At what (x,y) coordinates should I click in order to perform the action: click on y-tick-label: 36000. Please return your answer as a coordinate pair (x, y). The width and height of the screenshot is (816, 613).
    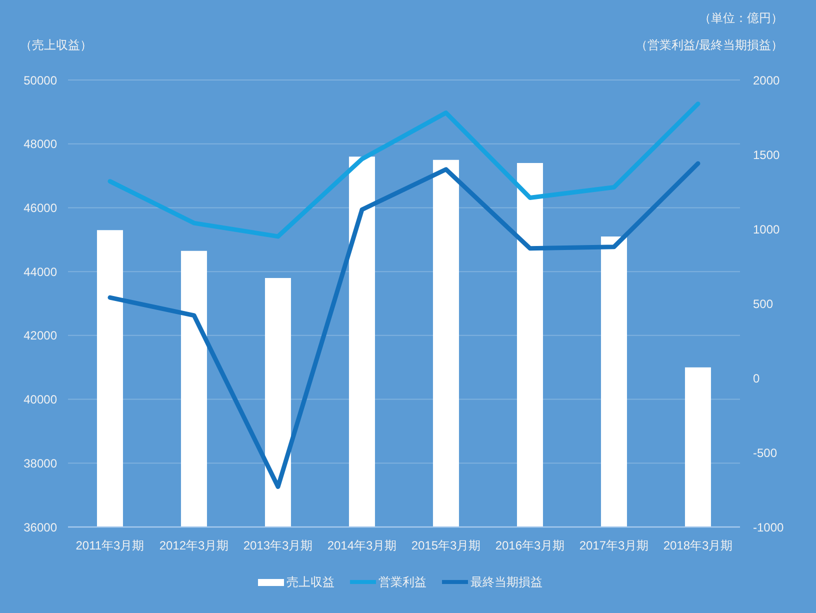
    Looking at the image, I should click on (41, 527).